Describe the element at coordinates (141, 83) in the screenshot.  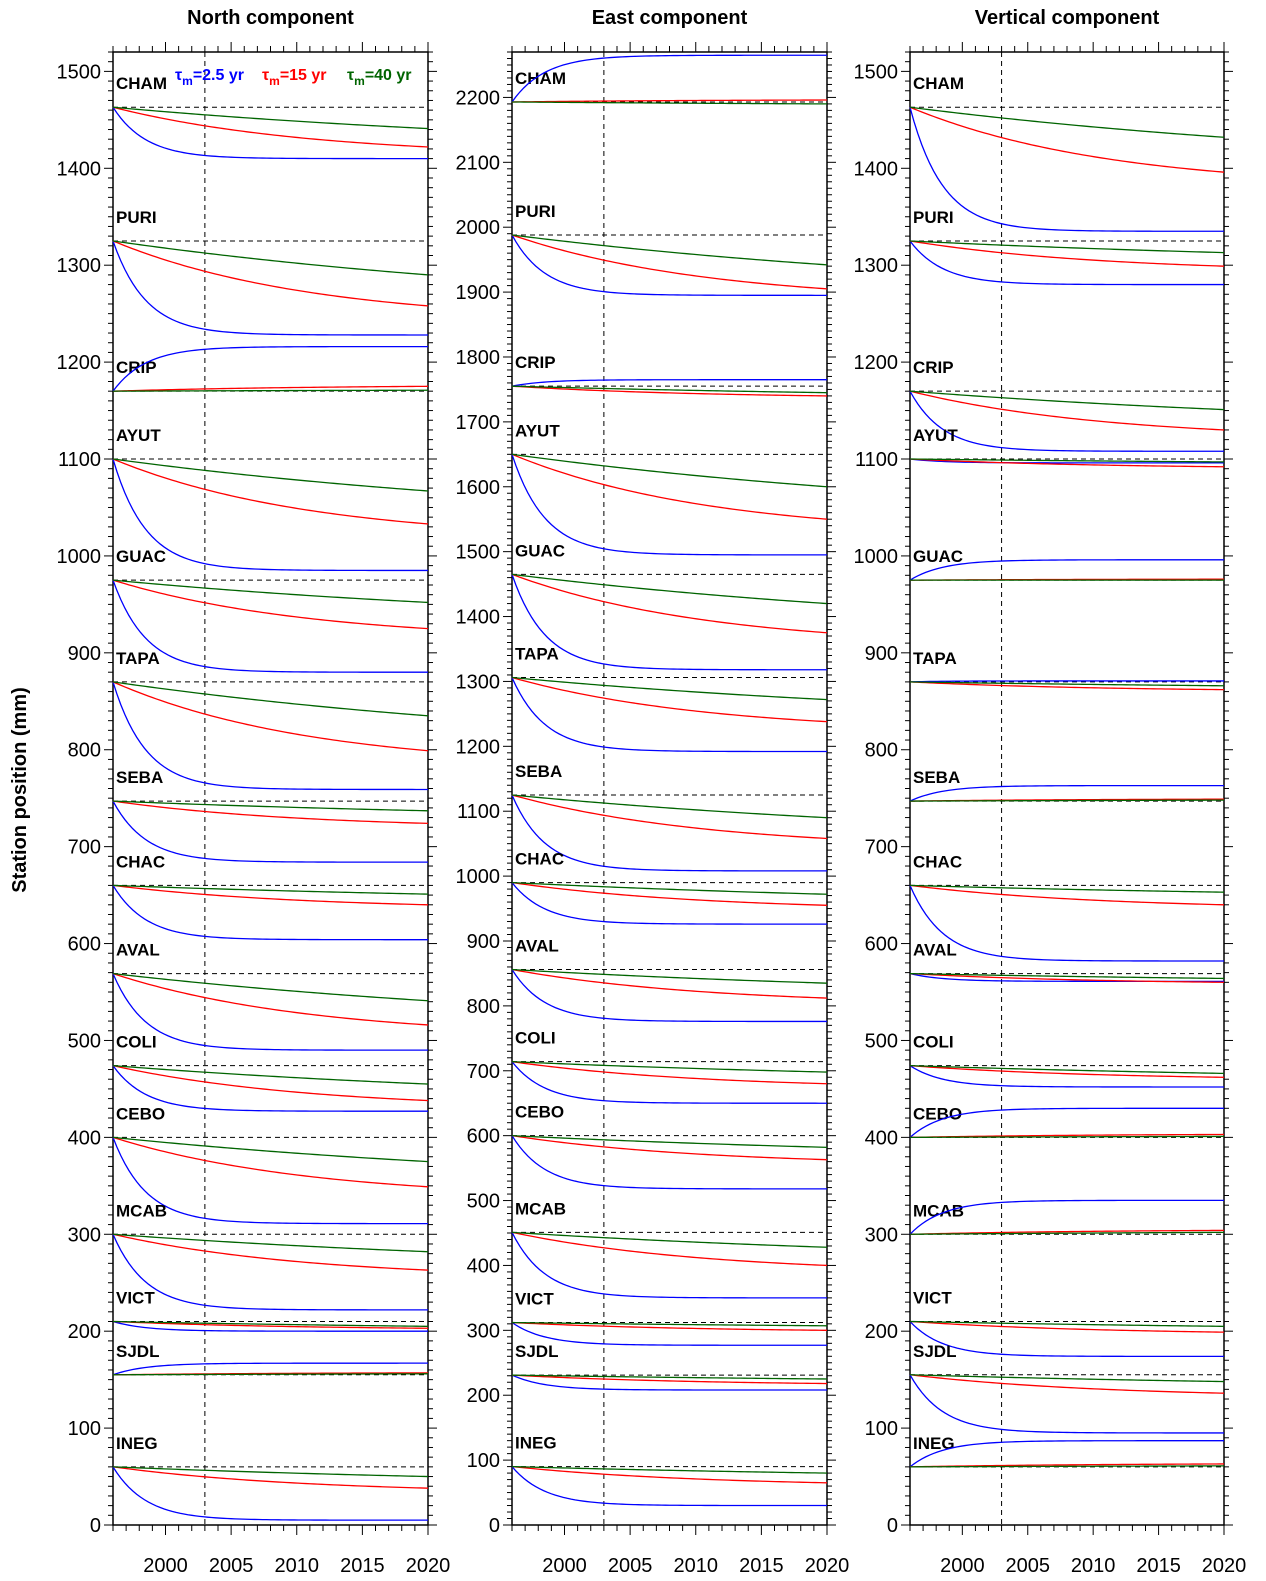
I see `station-label: CHAM` at that location.